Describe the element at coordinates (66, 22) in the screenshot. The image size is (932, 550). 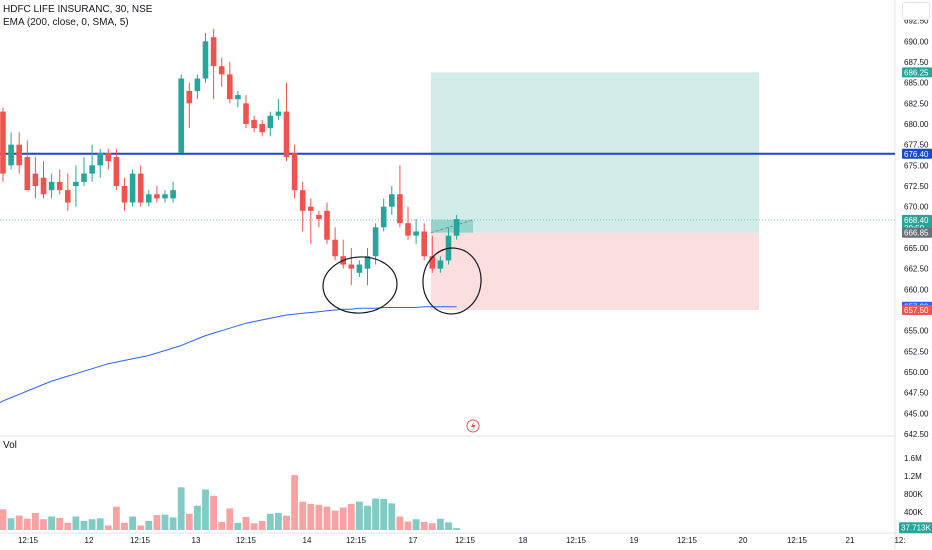
I see `ema-legend: EMA (200, close, 0, SMA, 5)` at that location.